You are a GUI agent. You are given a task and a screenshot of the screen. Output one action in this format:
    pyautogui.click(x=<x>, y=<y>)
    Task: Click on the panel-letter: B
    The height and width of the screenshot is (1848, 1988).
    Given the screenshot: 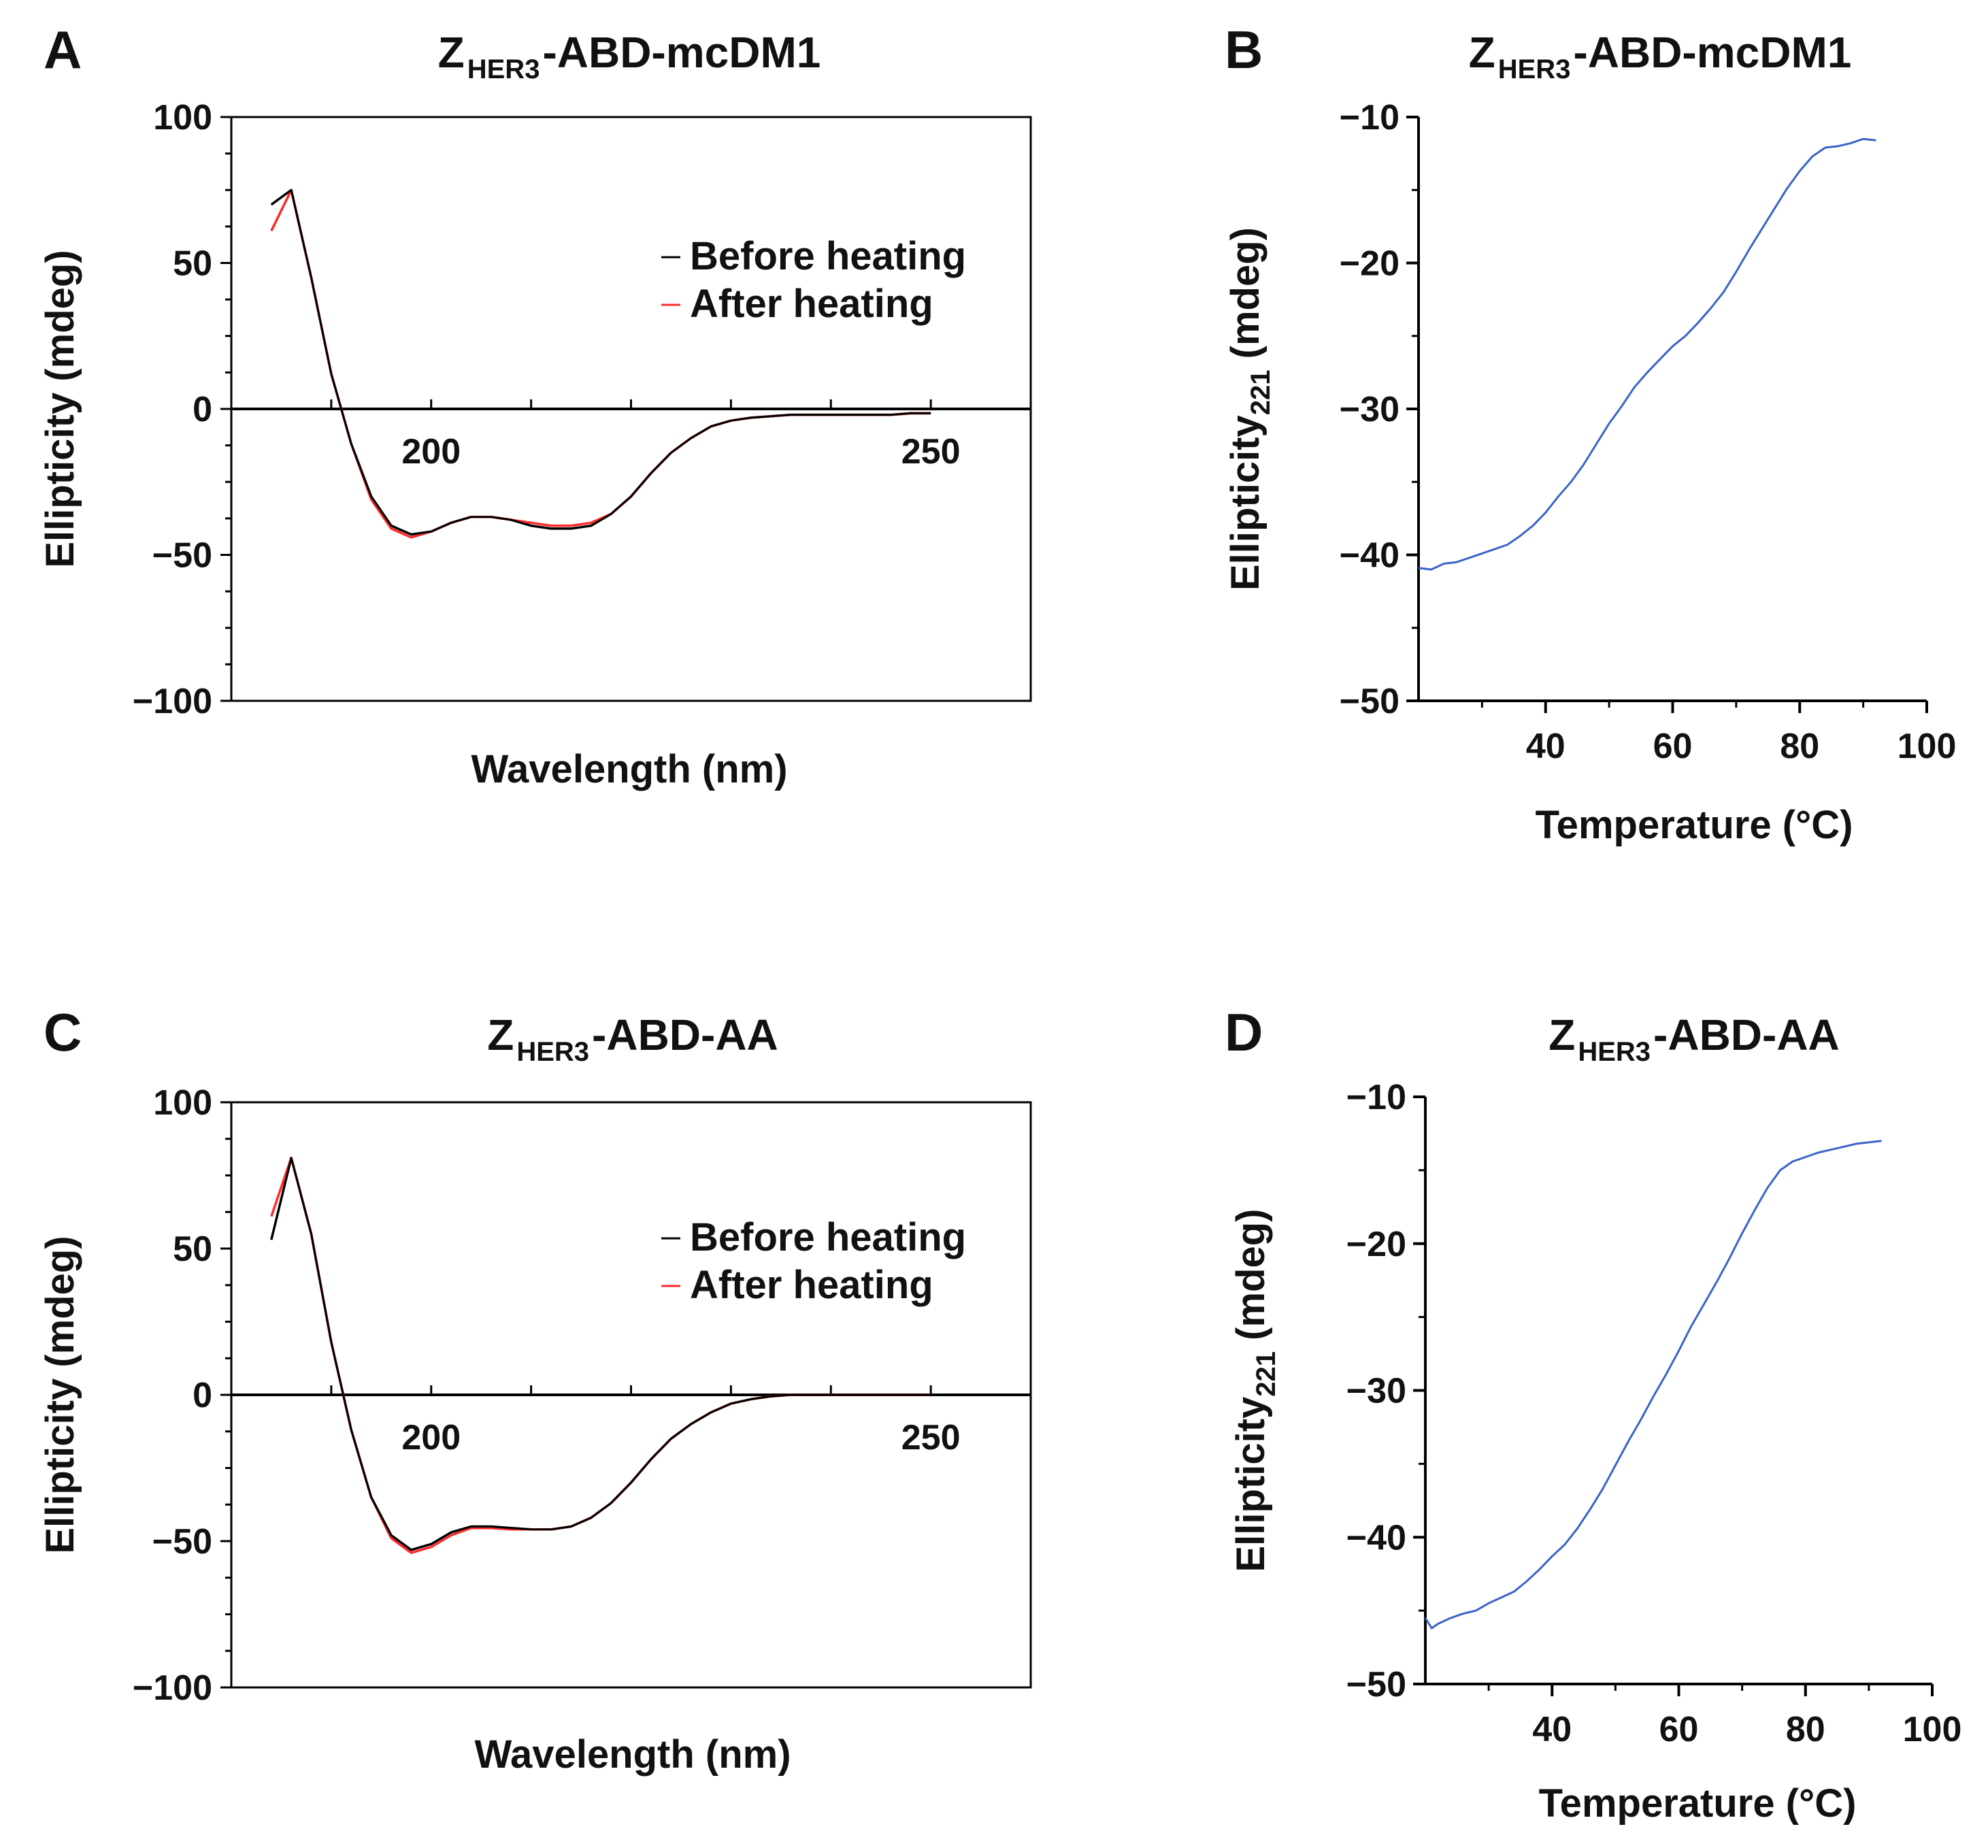 What is the action you would take?
    pyautogui.click(x=1244, y=50)
    